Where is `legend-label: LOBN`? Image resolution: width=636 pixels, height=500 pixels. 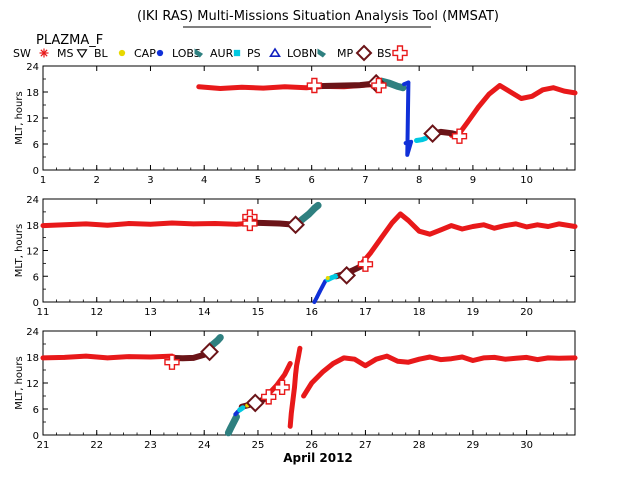
legend-label: LOBN is located at coordinates (302, 53).